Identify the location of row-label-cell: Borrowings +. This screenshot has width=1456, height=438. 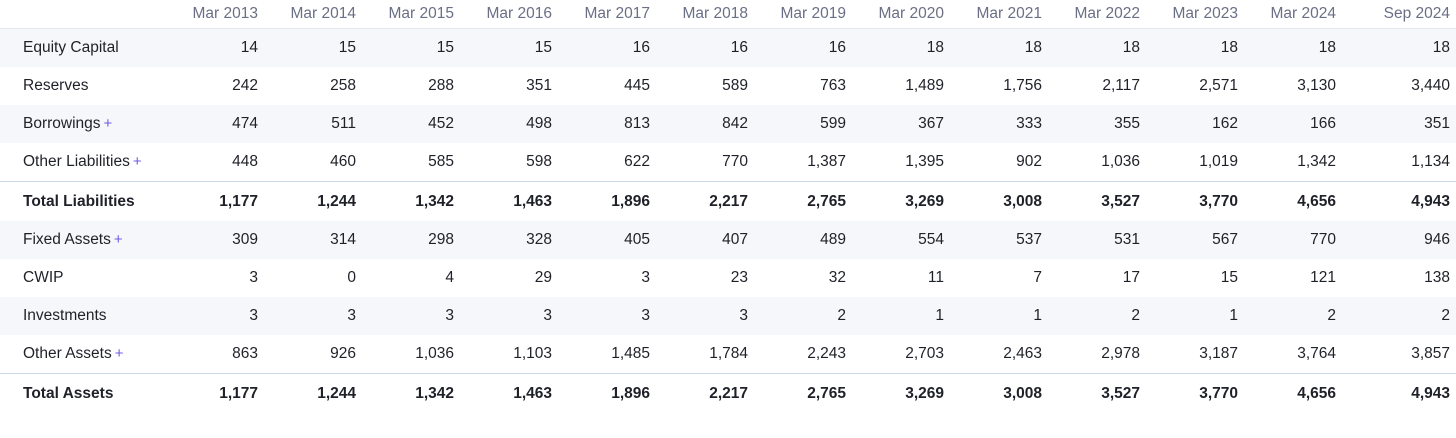
(88, 124).